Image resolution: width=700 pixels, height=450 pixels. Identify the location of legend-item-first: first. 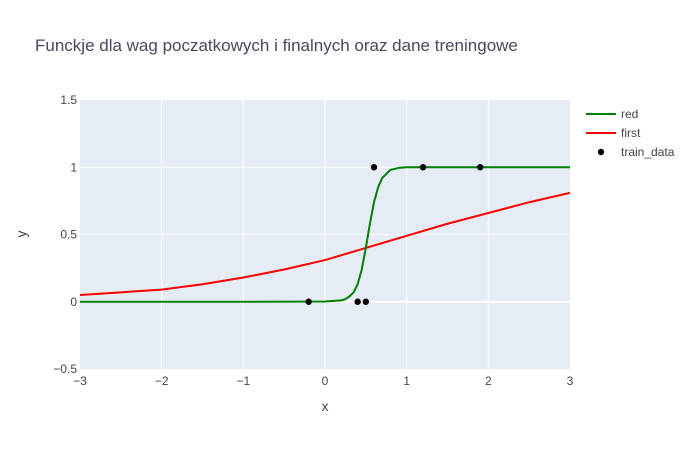
(613, 133).